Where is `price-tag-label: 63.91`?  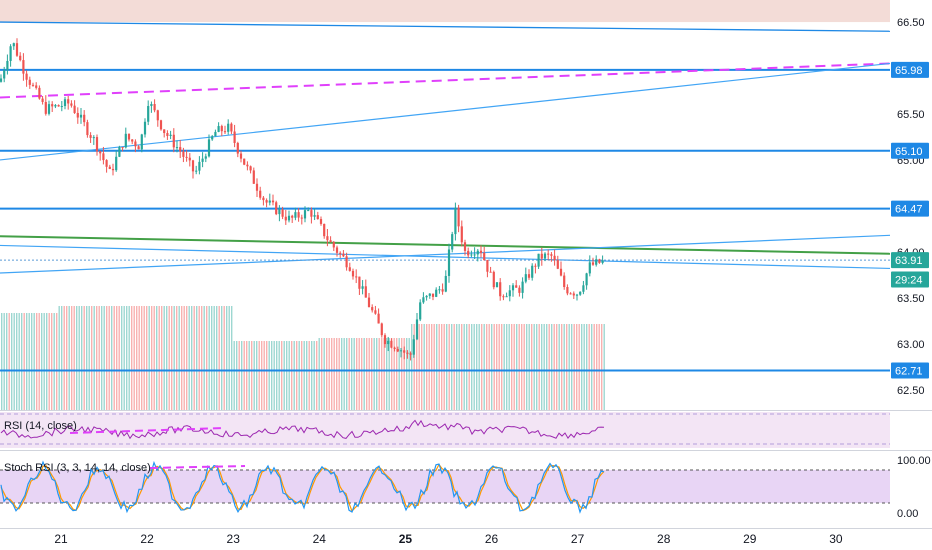 price-tag-label: 63.91 is located at coordinates (909, 261).